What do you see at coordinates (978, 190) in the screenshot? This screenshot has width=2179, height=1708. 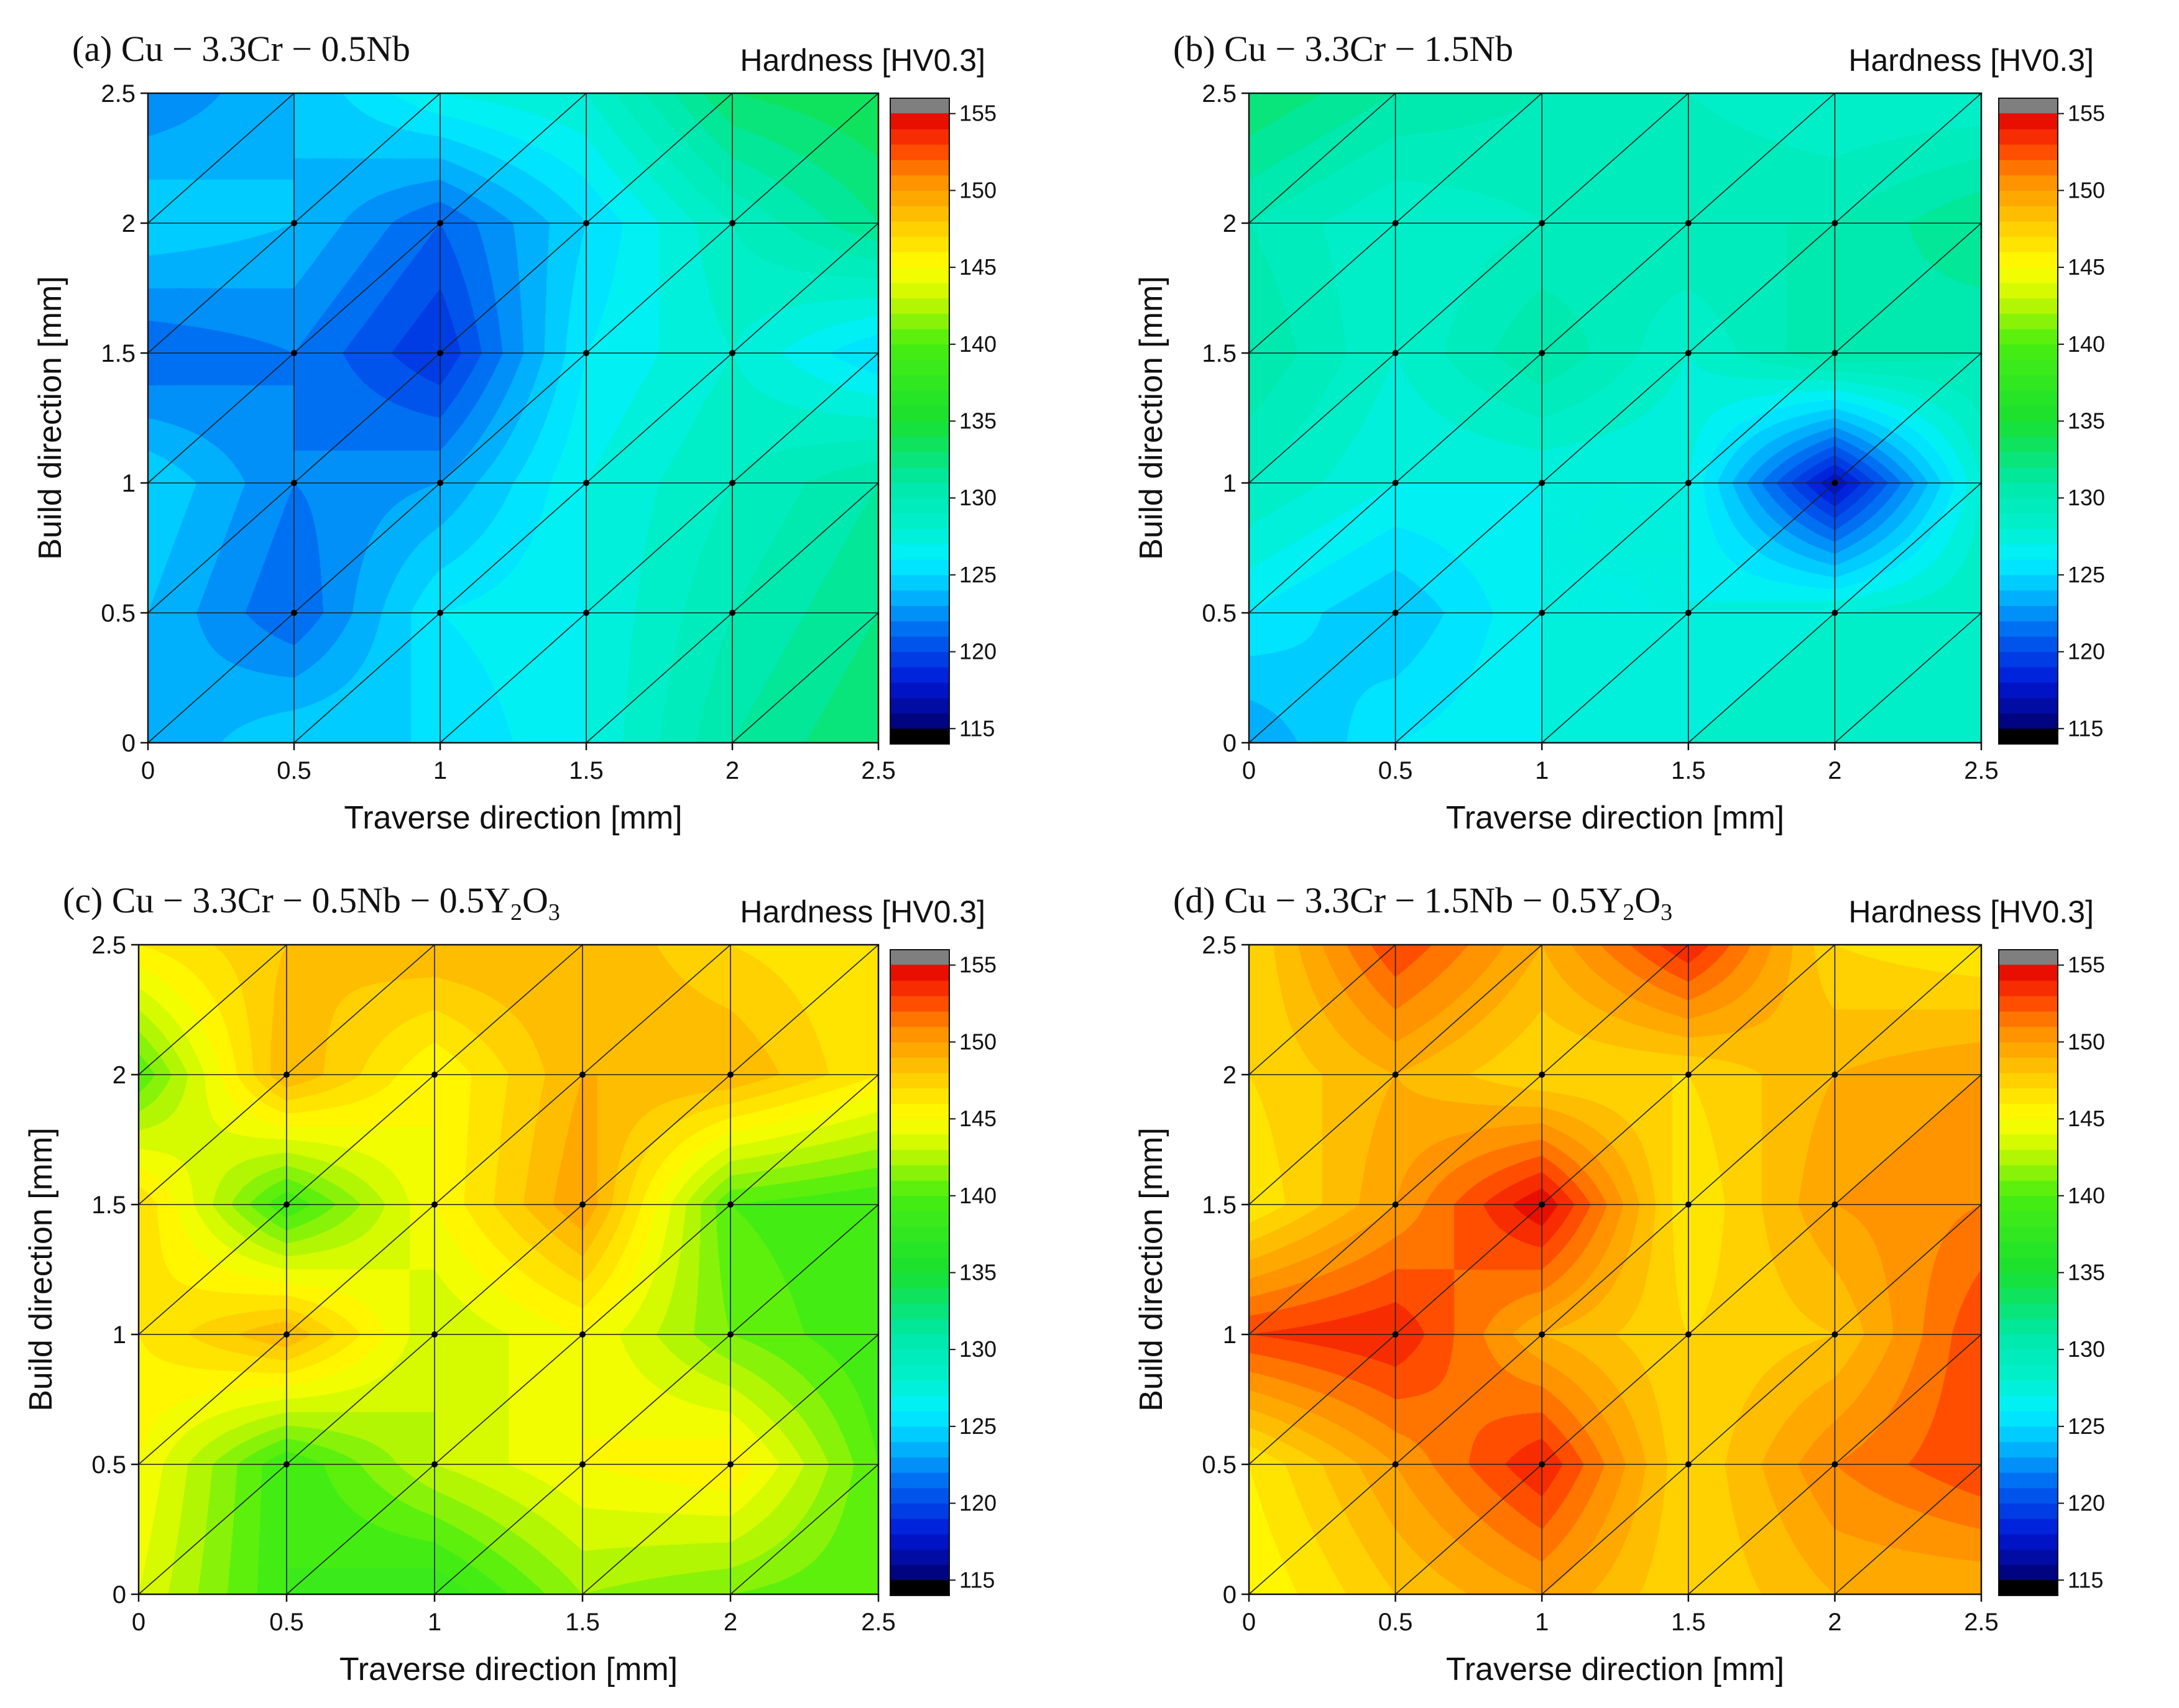 I see `colorbar-tick-label: 150` at bounding box center [978, 190].